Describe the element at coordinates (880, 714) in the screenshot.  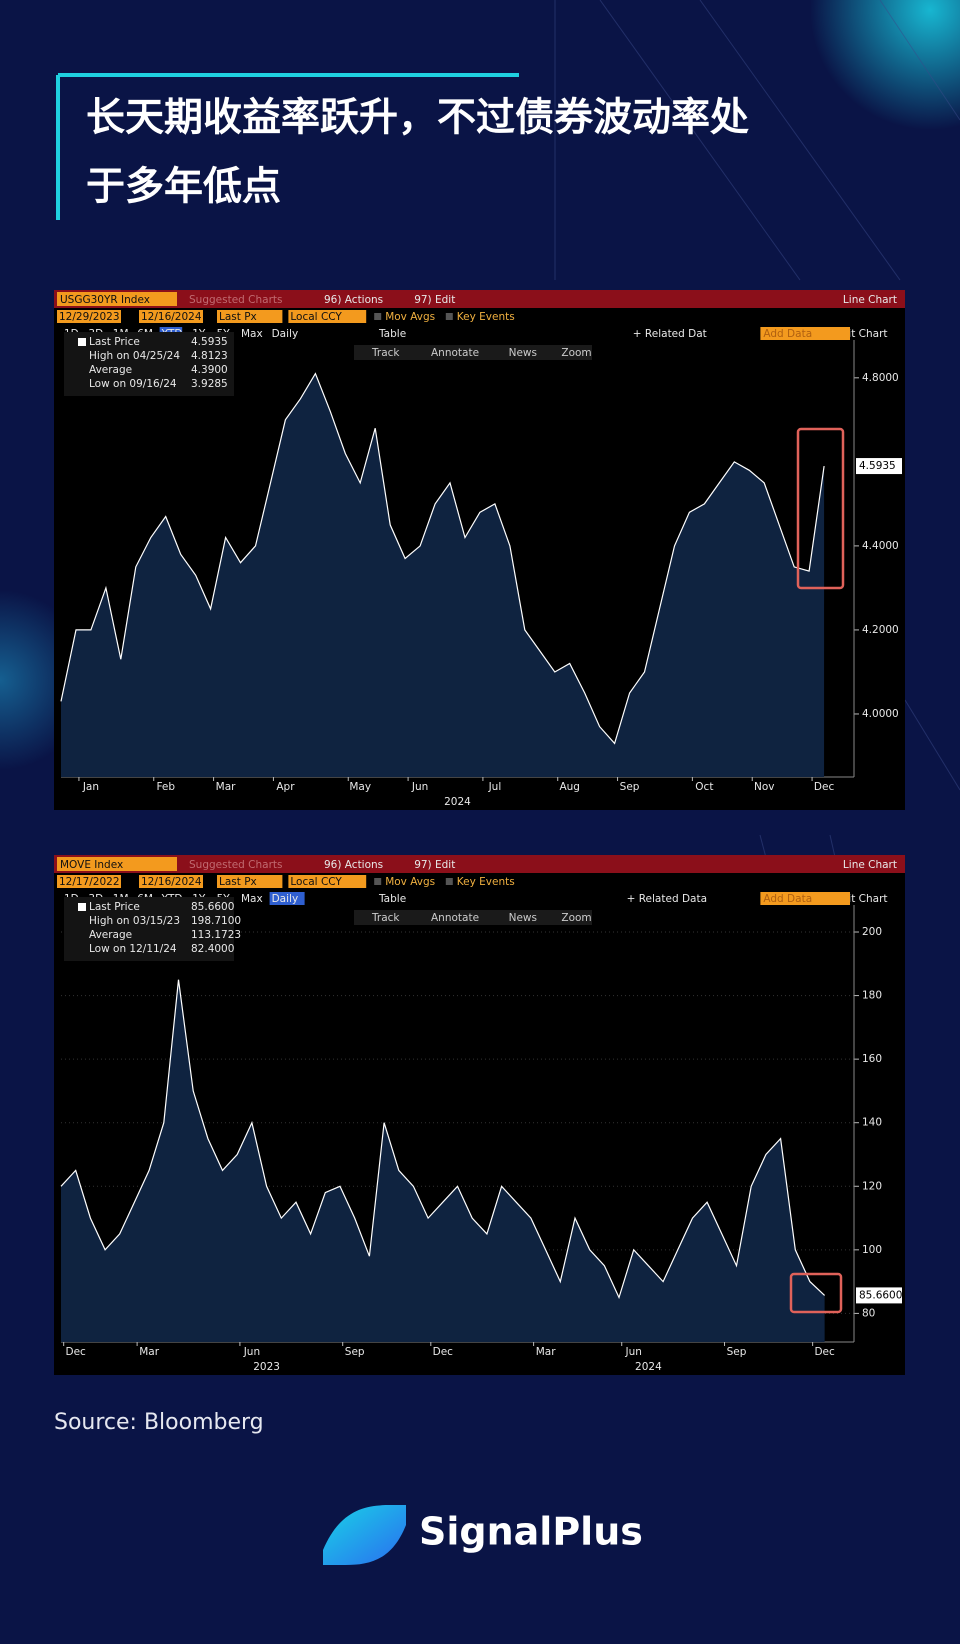
I see `y-tick-label: 4.0000` at that location.